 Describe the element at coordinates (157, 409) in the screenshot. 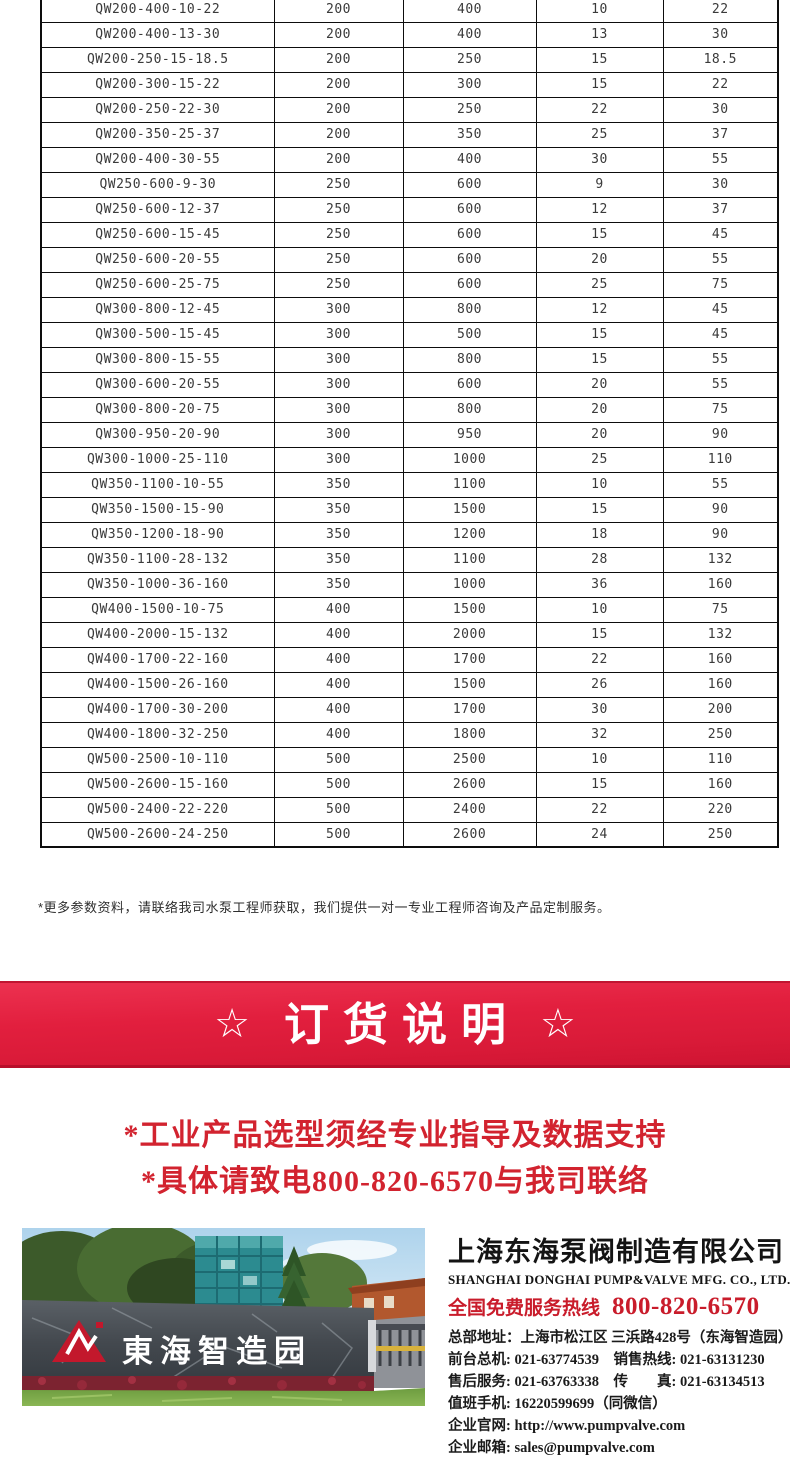

I see `table-cell: QW300-800-20-75` at that location.